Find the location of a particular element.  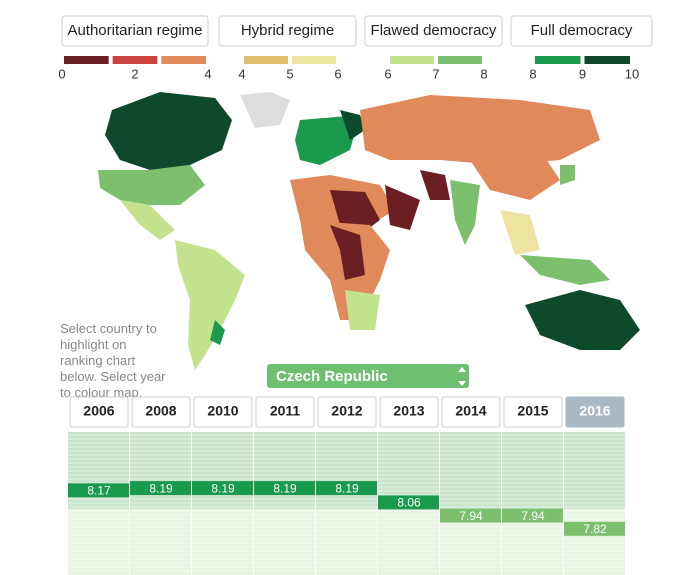

country-select: Czech Republic is located at coordinates (368, 376).